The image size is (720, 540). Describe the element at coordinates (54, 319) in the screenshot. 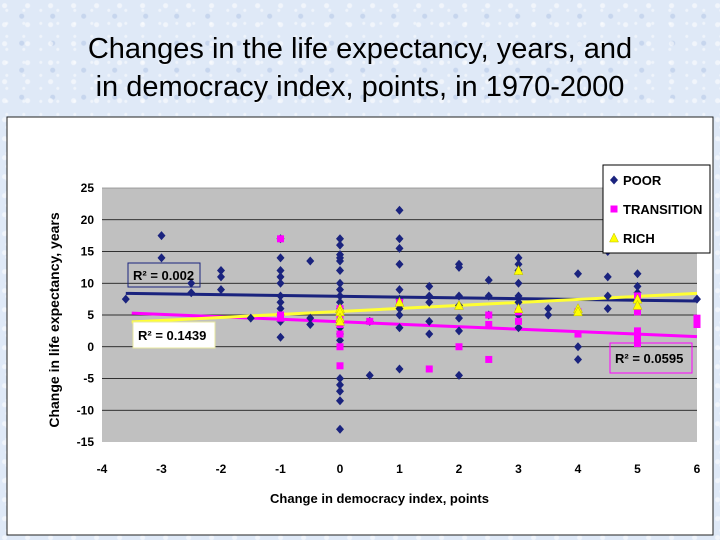

I see `y-axis-title: Change in life expectancy, years` at that location.